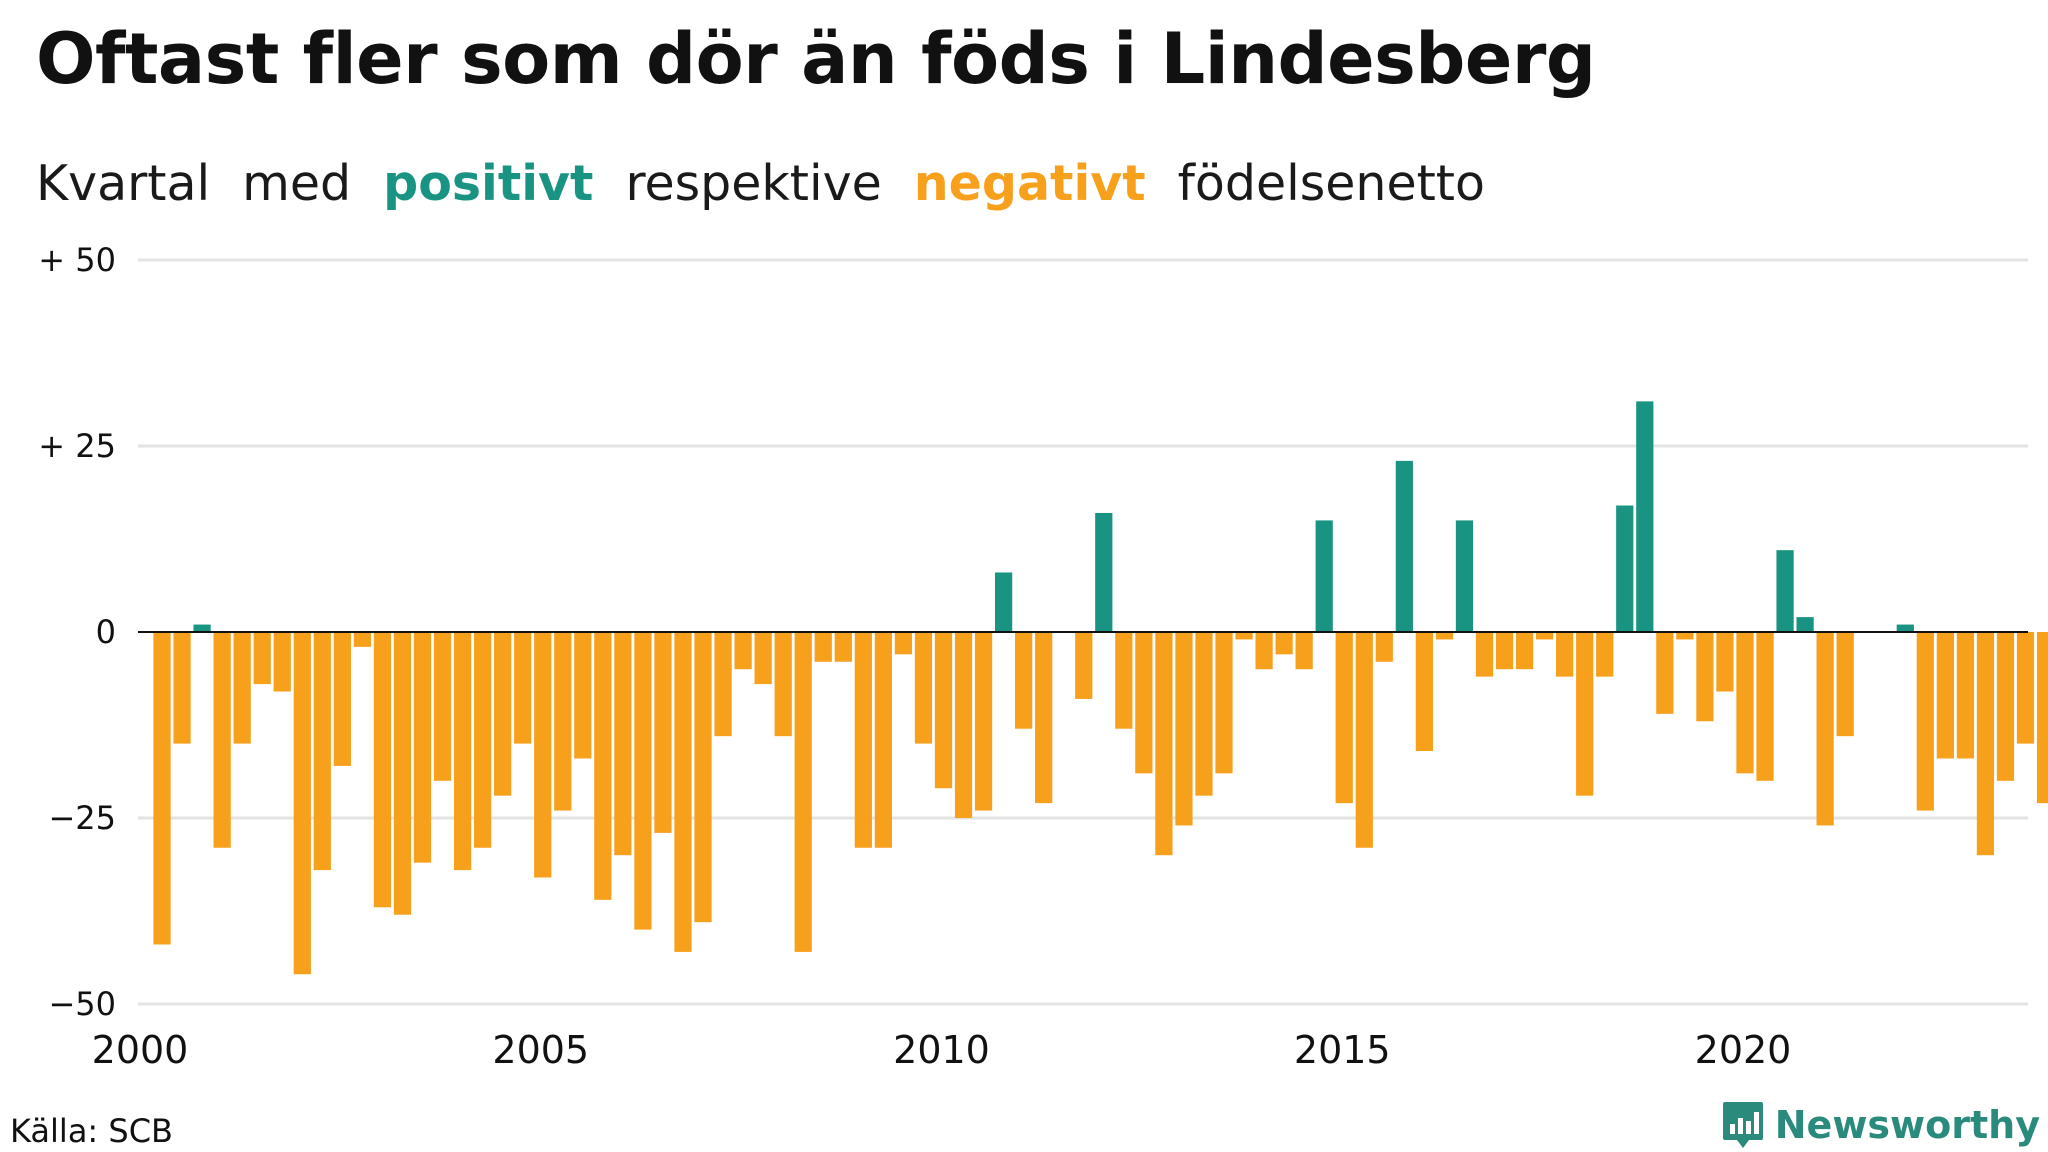 This screenshot has height=1152, width=2048. I want to click on newsworthy-logo: Newsworthy, so click(1880, 1125).